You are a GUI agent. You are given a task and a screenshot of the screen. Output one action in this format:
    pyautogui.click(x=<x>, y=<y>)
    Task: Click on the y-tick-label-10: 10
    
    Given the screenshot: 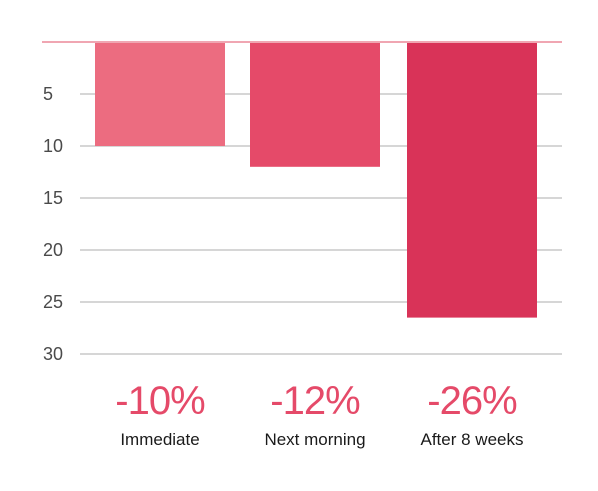 What is the action you would take?
    pyautogui.click(x=53, y=146)
    